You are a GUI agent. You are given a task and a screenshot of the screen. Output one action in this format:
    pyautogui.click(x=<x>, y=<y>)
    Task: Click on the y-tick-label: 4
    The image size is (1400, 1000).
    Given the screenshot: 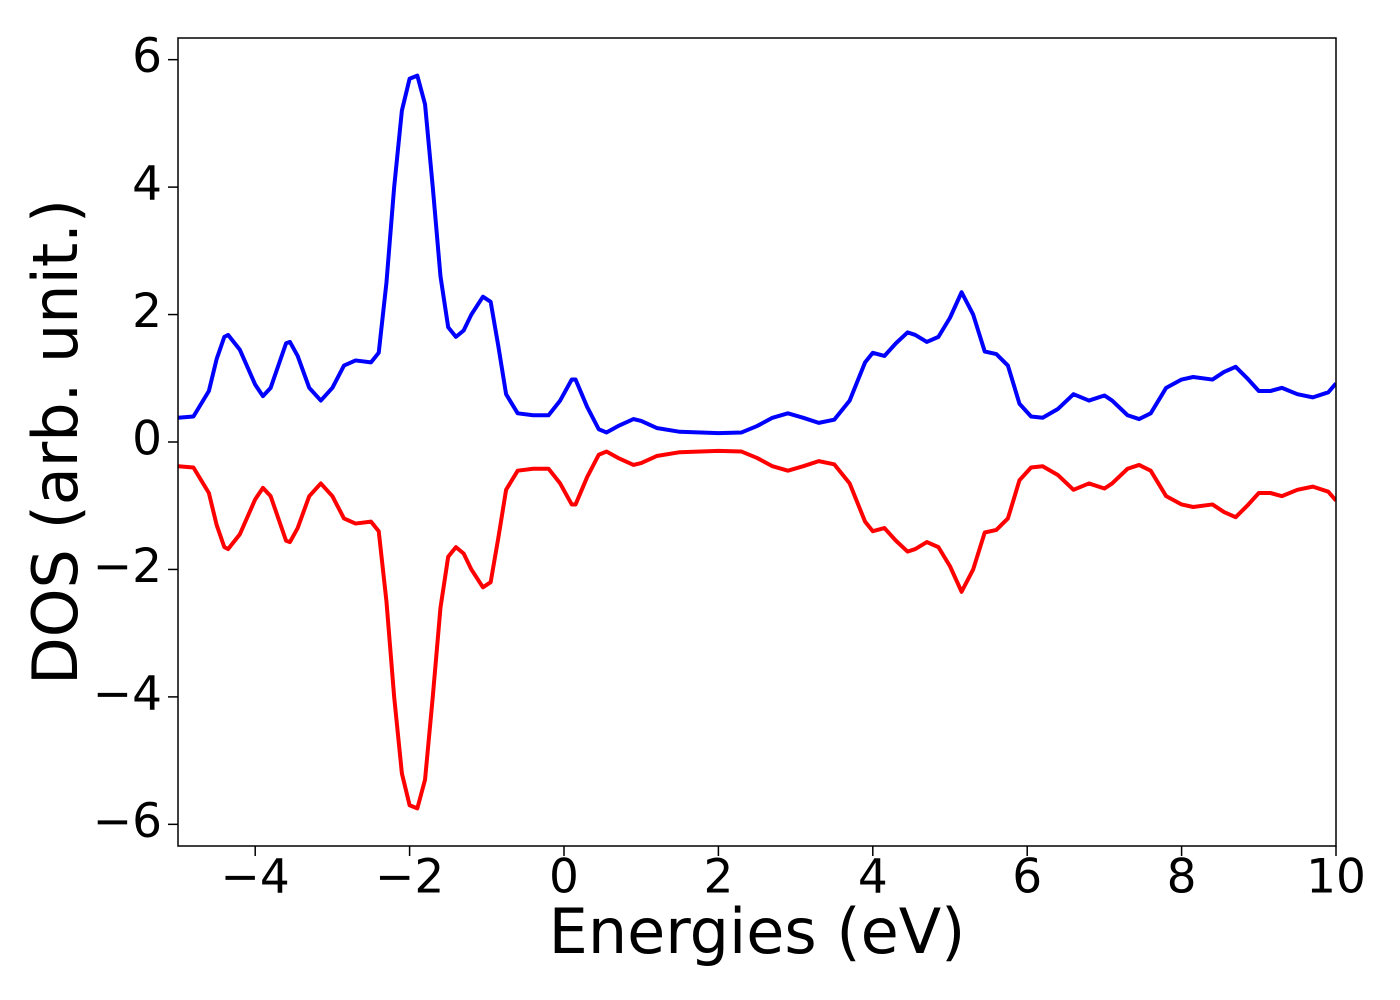 What is the action you would take?
    pyautogui.click(x=147, y=184)
    